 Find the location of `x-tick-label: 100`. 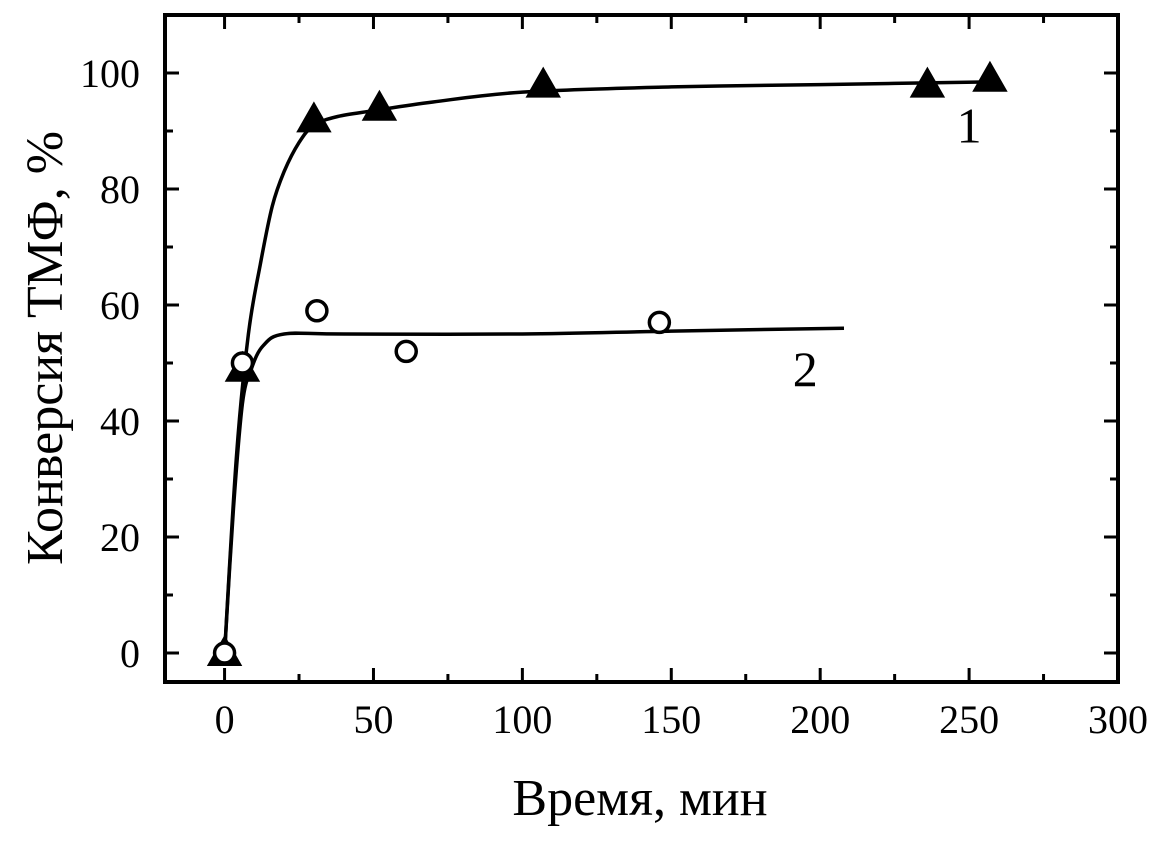

x-tick-label: 100 is located at coordinates (522, 719).